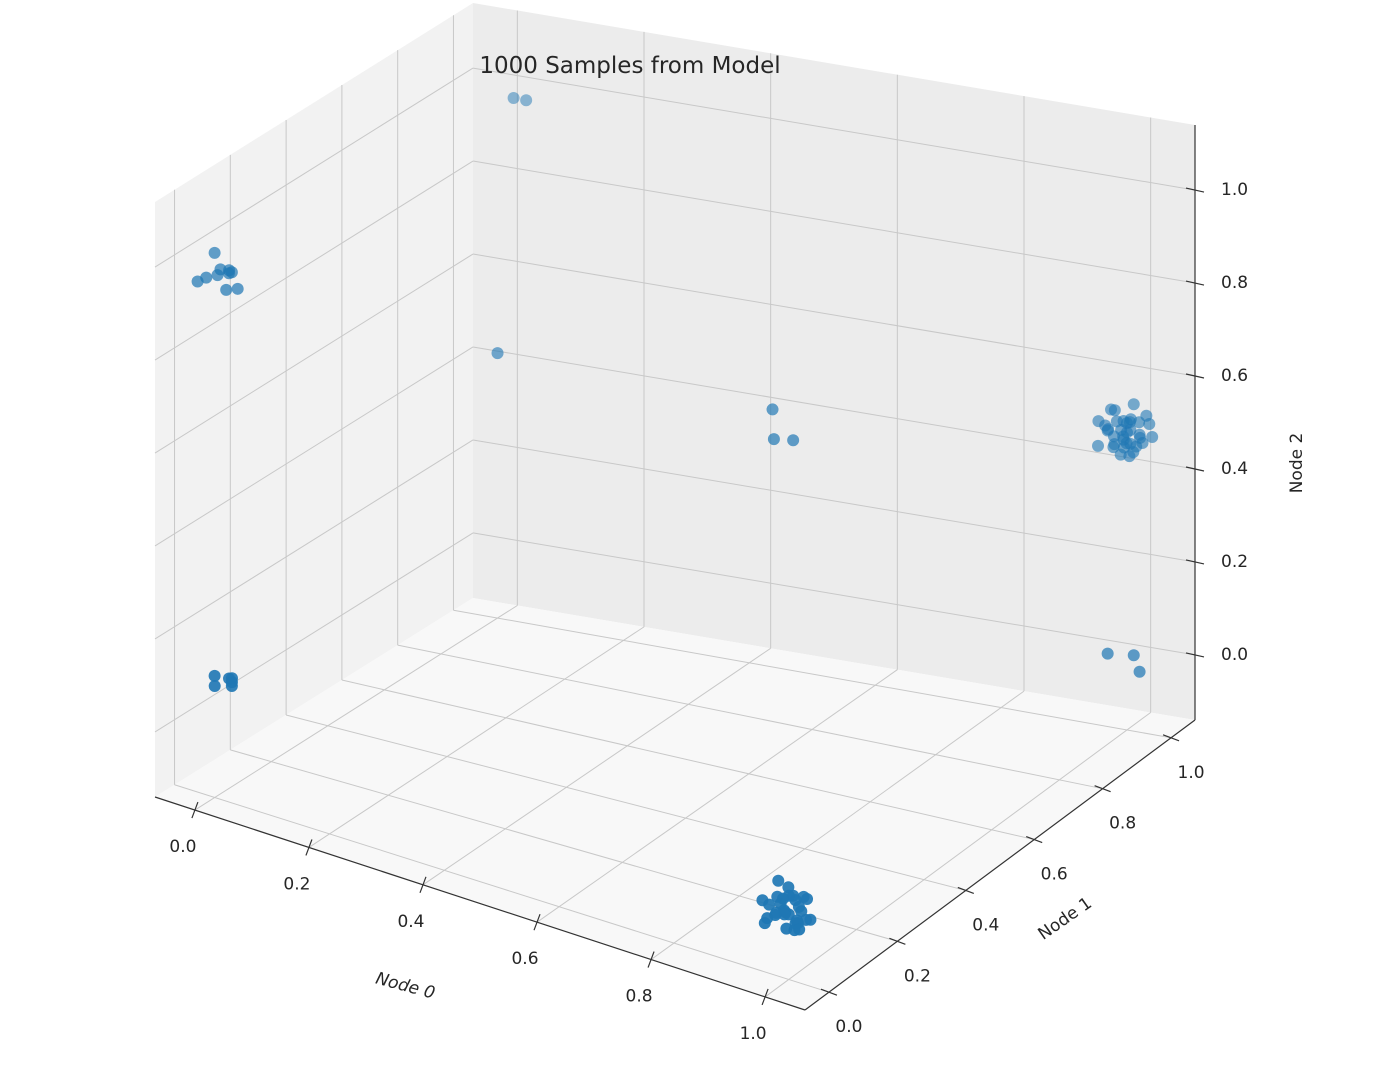  I want to click on z-tick-label: 0.4, so click(1234, 469).